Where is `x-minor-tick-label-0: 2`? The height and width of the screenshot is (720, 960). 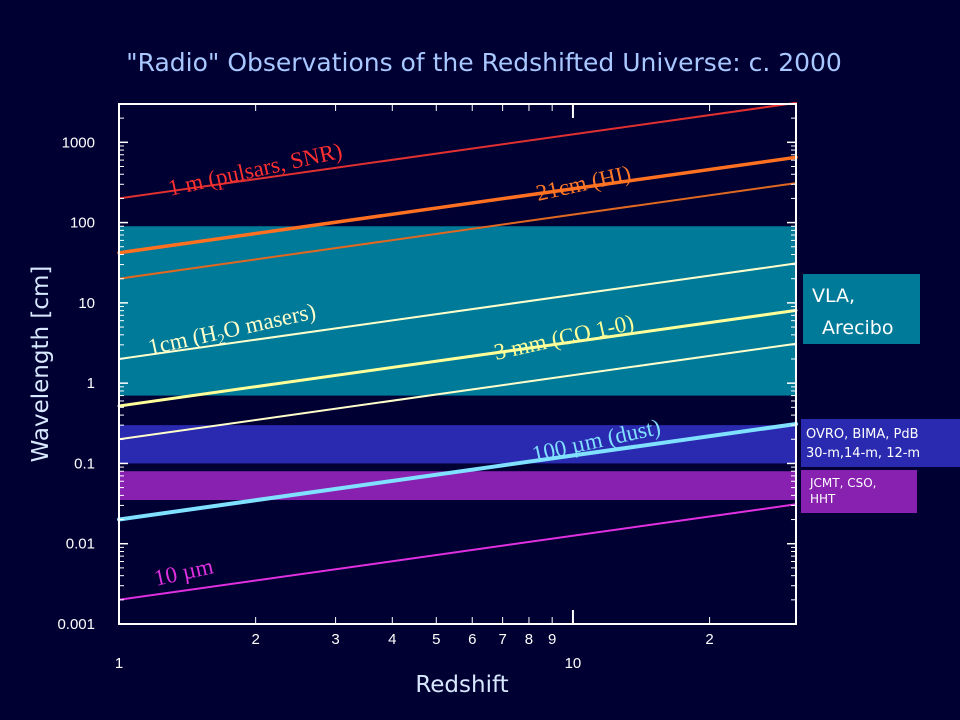 x-minor-tick-label-0: 2 is located at coordinates (255, 639).